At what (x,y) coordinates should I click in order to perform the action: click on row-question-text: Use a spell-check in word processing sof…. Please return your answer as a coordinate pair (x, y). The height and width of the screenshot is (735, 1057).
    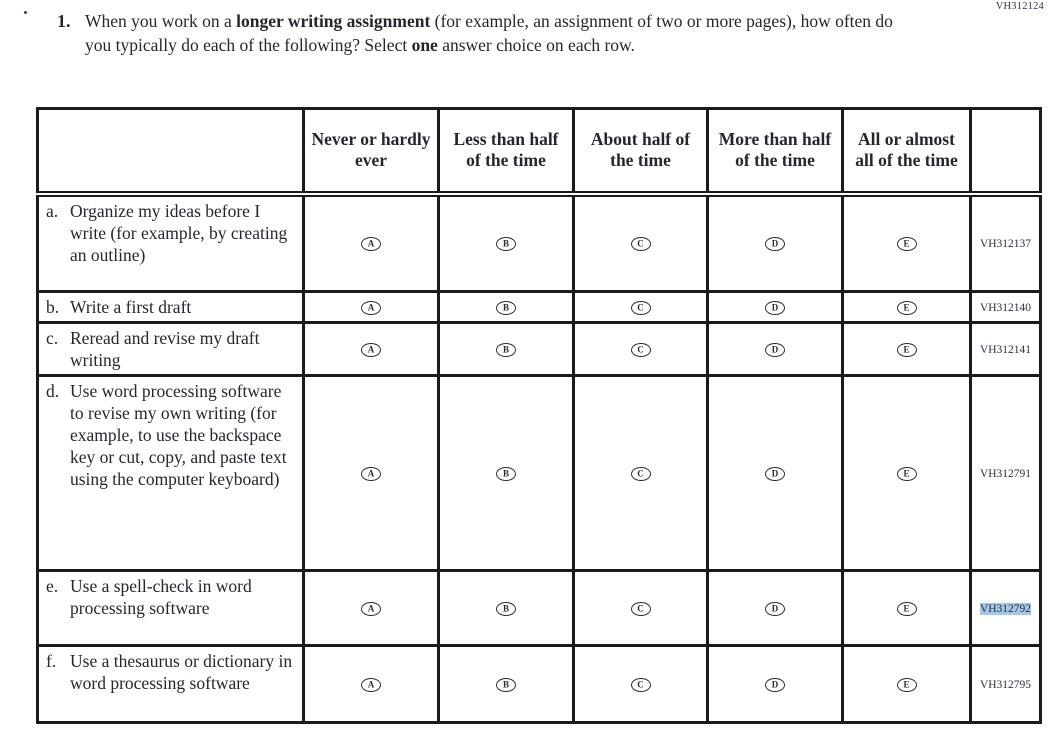
    Looking at the image, I should click on (161, 597).